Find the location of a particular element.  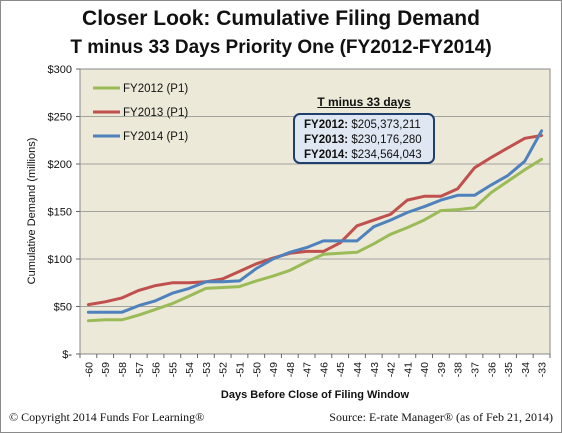

x-tick-label: -40 is located at coordinates (425, 369).